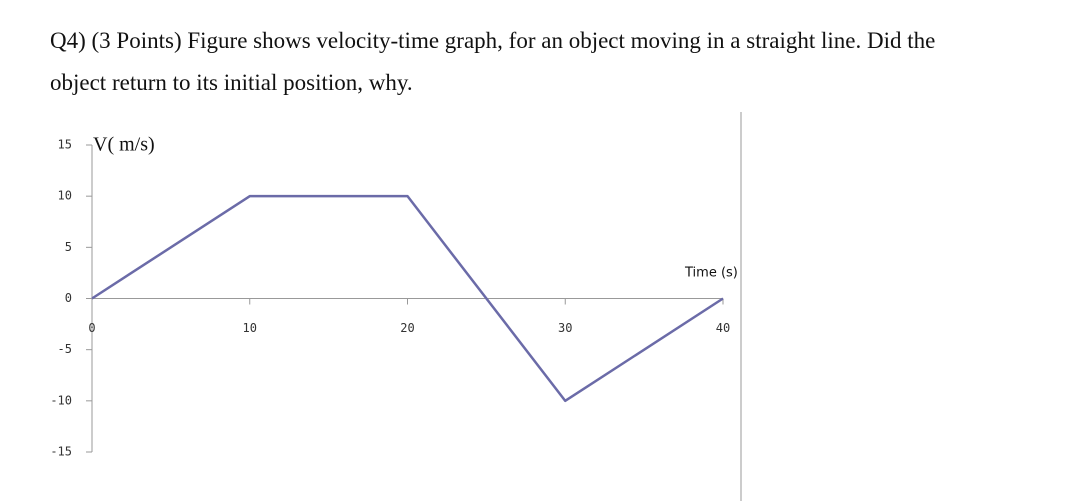 This screenshot has height=501, width=1080. I want to click on y-tick-label: 15, so click(65, 145).